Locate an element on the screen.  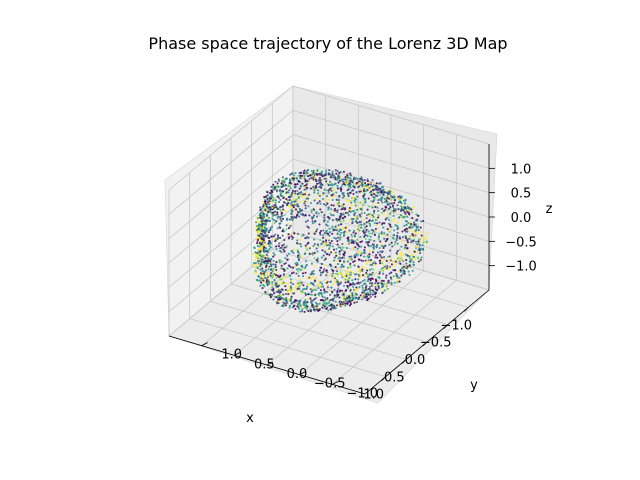
y-tick-label: 1.0 is located at coordinates (231, 355).